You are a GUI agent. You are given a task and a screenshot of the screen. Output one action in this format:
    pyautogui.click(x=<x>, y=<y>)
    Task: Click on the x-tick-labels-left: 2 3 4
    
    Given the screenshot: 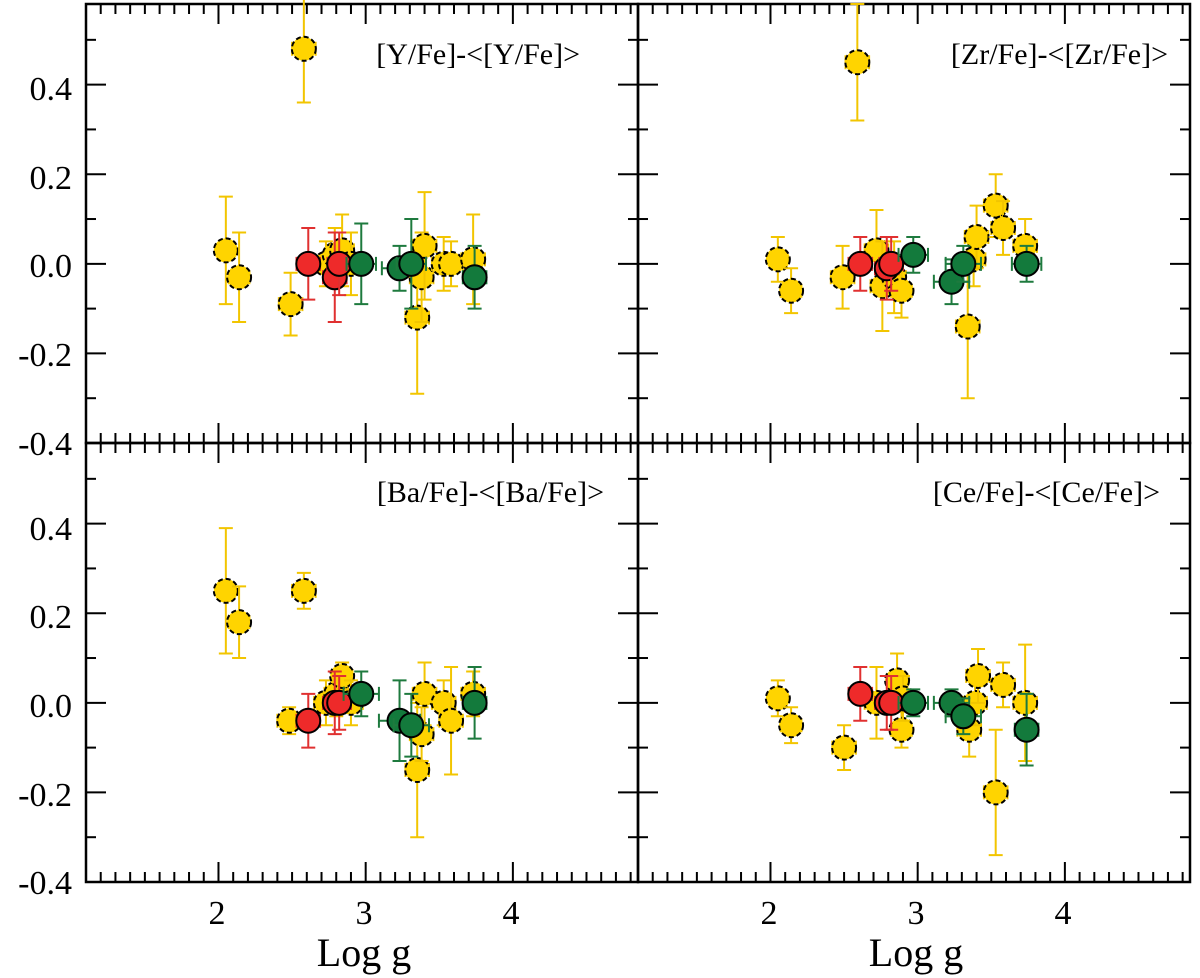 What is the action you would take?
    pyautogui.click(x=364, y=913)
    